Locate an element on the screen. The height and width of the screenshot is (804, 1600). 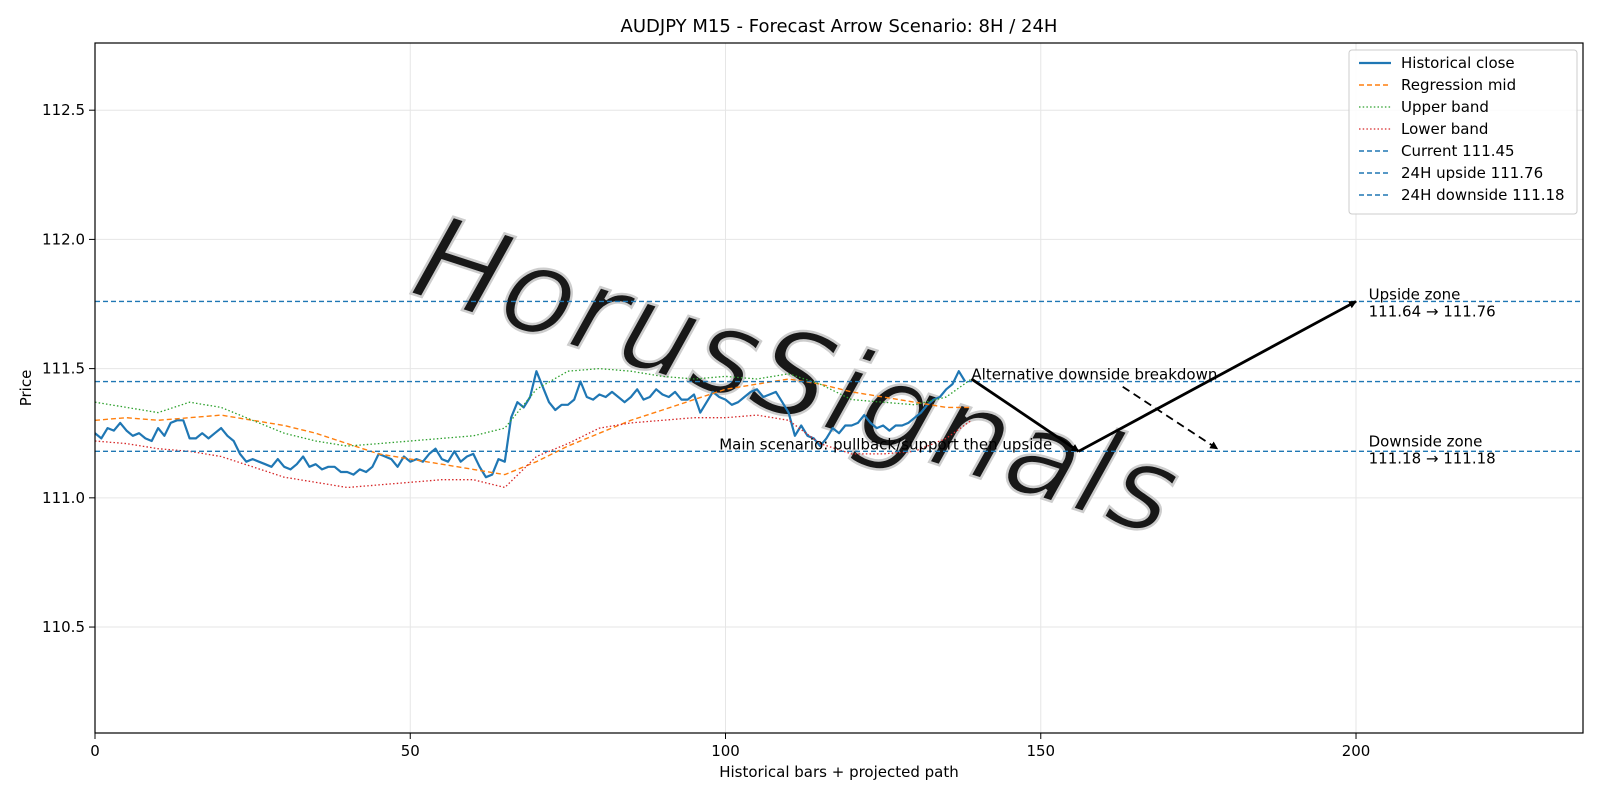
legend-label: Current 111.45 is located at coordinates (1458, 151).